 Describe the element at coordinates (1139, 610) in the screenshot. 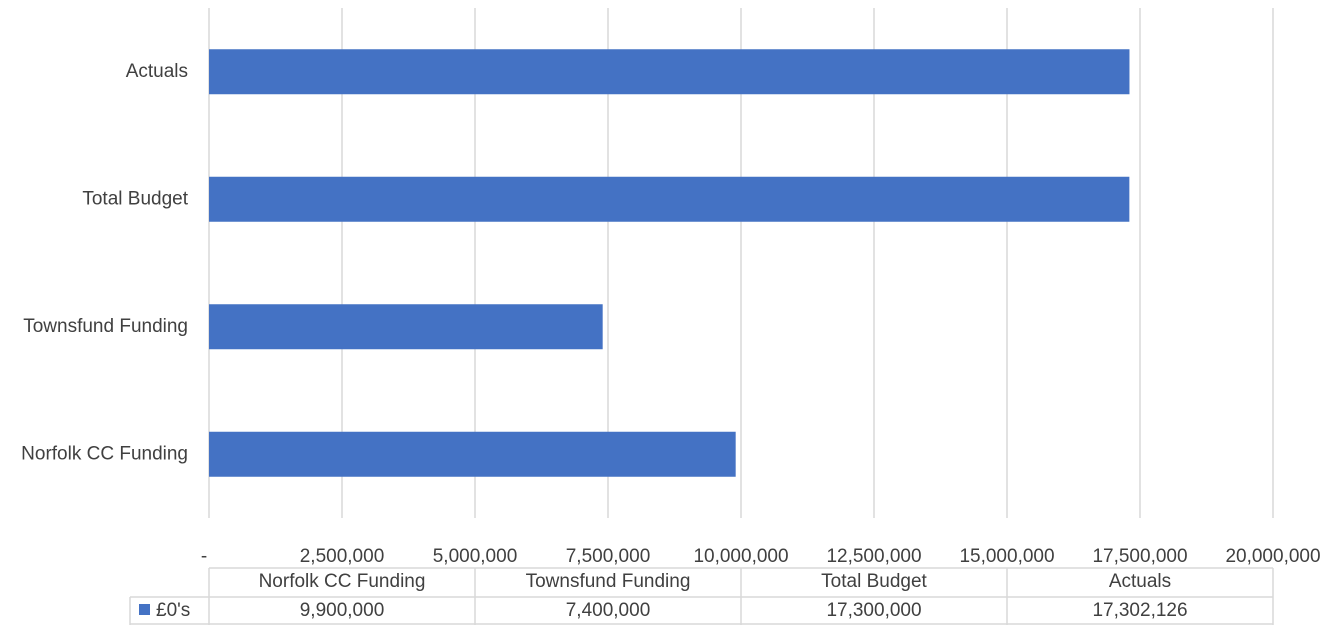

I see `data-label: 17,302,126` at that location.